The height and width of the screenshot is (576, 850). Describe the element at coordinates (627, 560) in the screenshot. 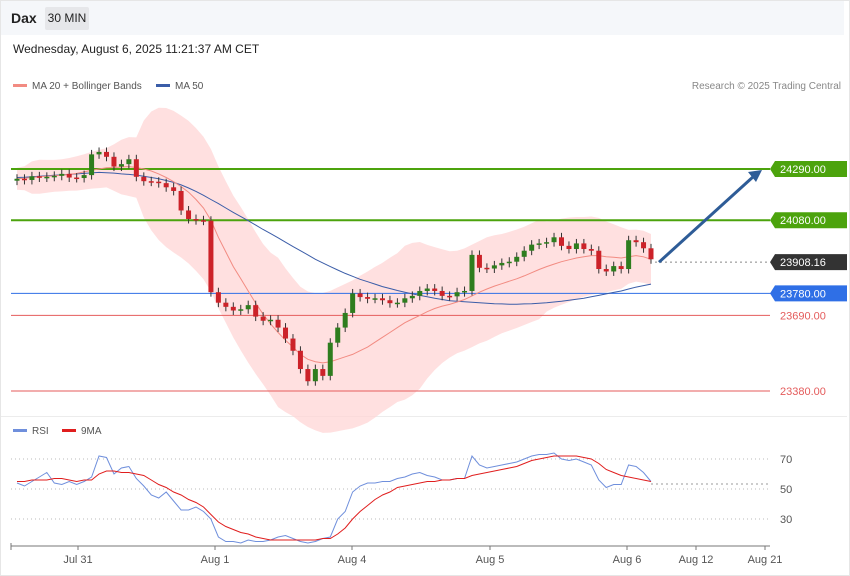

I see `x-tick-label: Aug 6` at that location.